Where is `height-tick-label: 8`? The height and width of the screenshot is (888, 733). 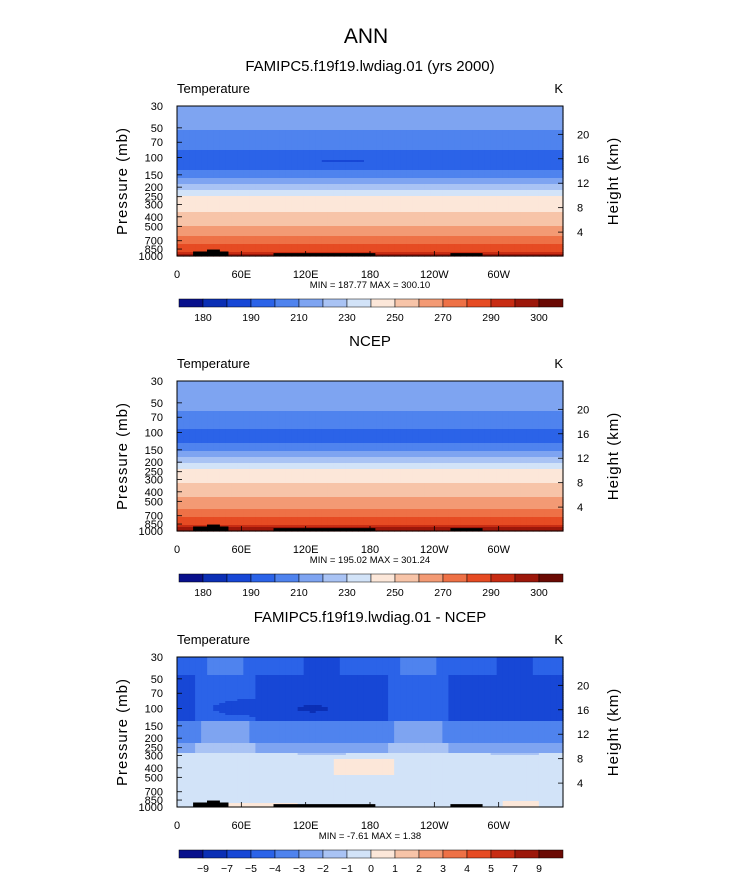 height-tick-label: 8 is located at coordinates (580, 209).